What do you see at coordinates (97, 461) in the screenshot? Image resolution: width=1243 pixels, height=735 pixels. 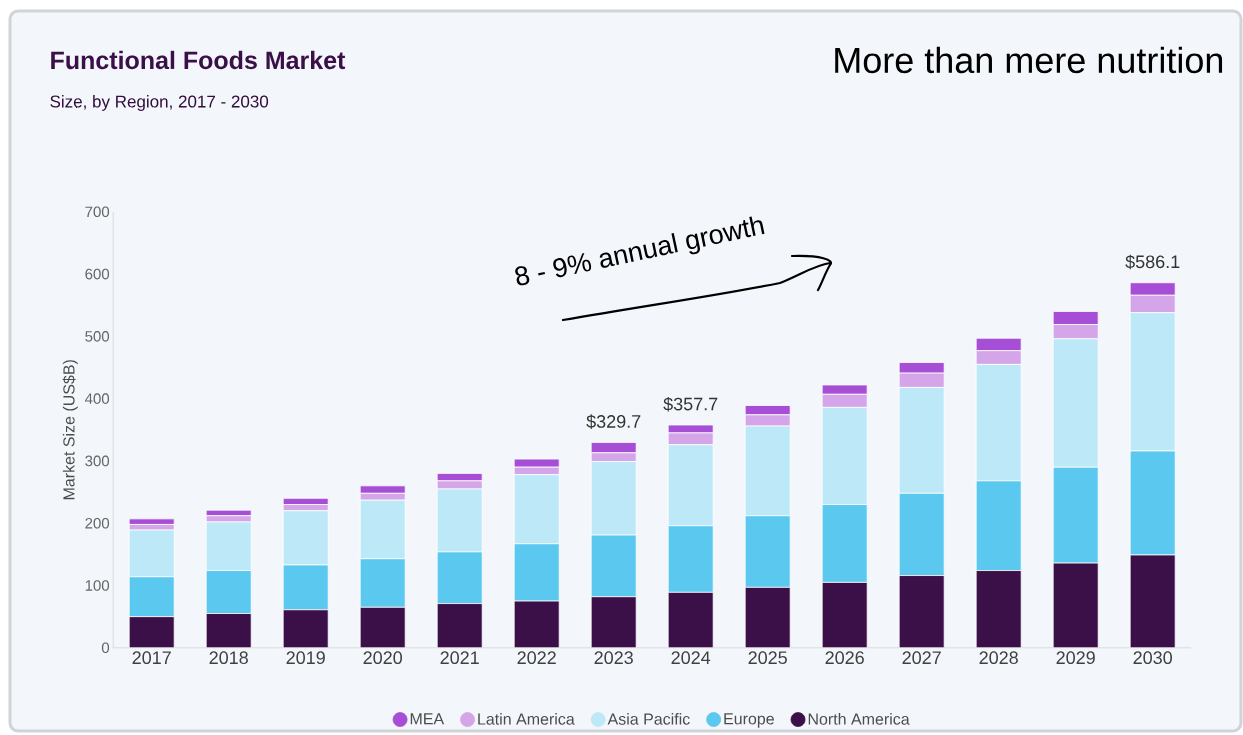 I see `y-tick-label: 300` at bounding box center [97, 461].